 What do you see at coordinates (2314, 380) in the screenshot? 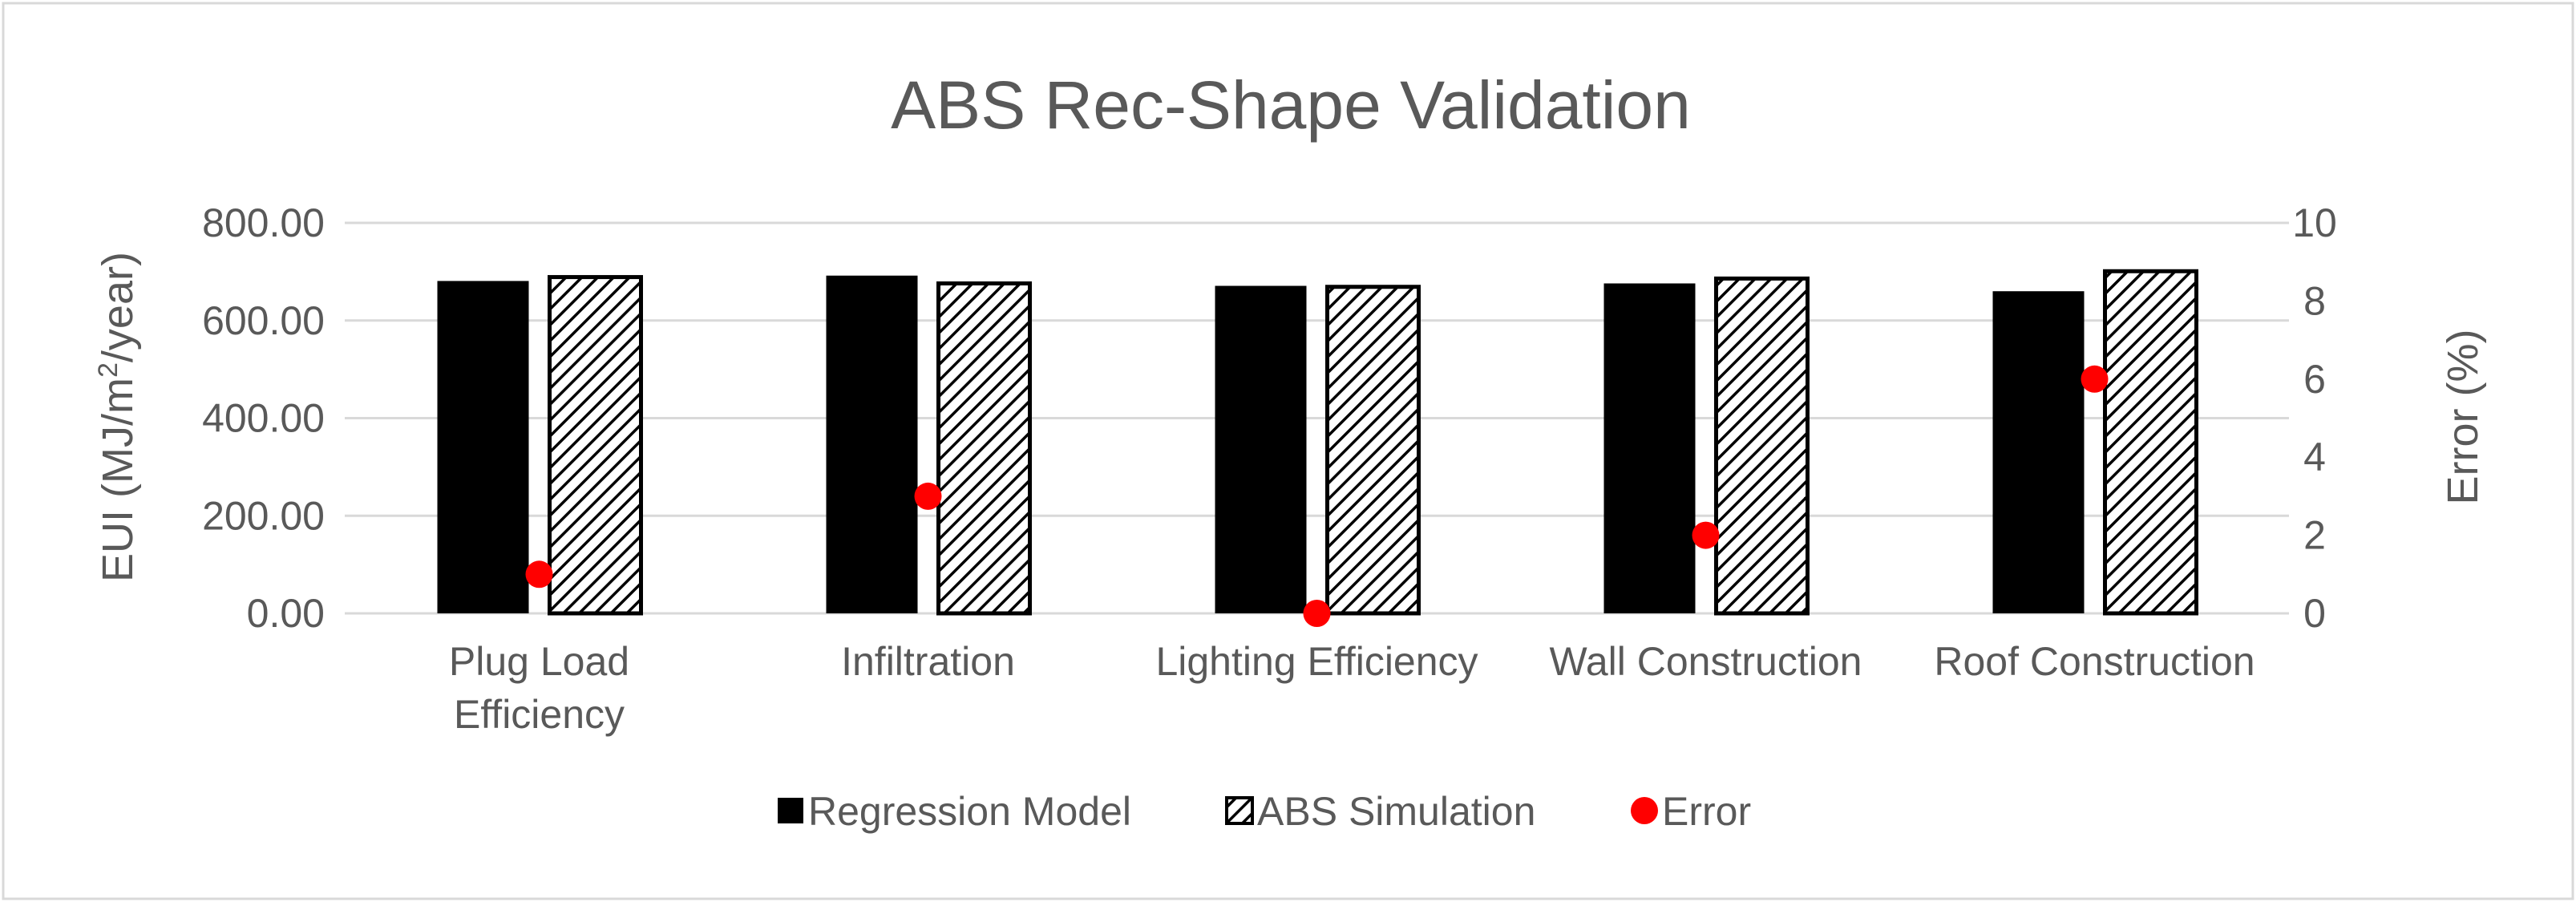
I see `right-tick-label: 6` at bounding box center [2314, 380].